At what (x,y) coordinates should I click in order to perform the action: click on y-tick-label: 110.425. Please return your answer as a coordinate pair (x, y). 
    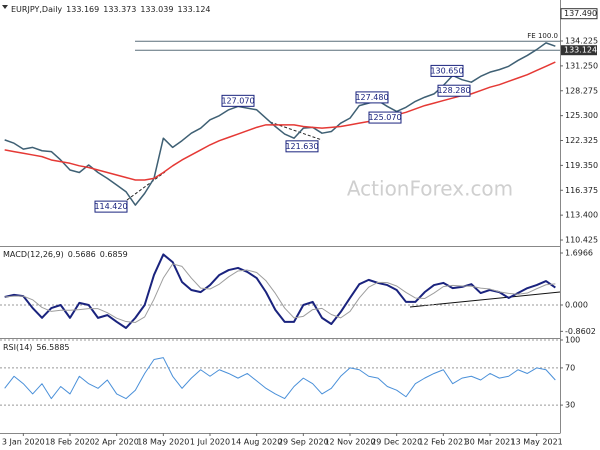
    Looking at the image, I should click on (581, 240).